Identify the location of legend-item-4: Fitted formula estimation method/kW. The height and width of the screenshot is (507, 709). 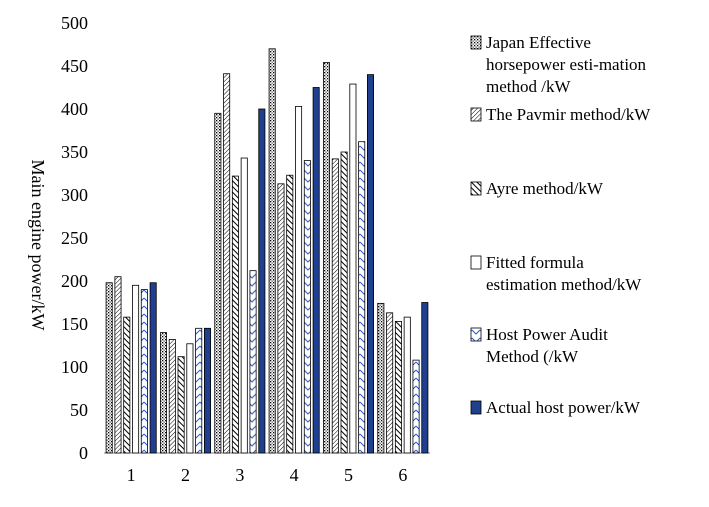
(556, 273).